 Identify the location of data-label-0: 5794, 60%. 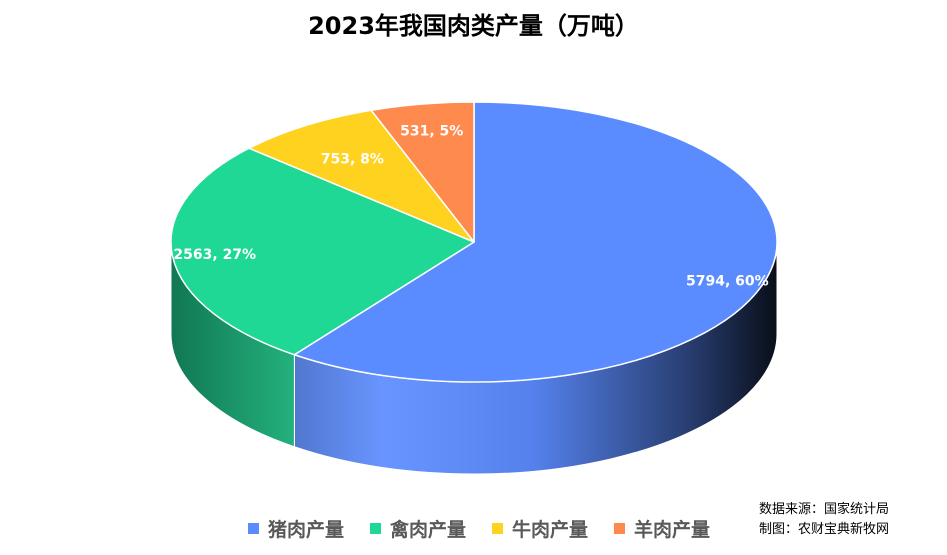
(727, 281).